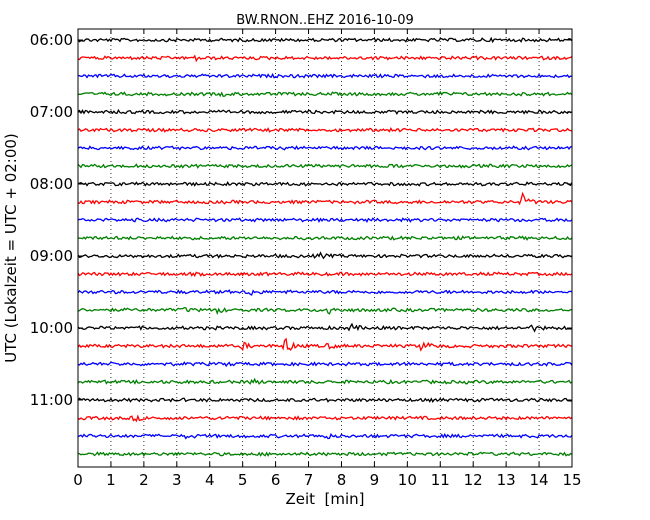  I want to click on y-tick-label: 07:00, so click(51, 112).